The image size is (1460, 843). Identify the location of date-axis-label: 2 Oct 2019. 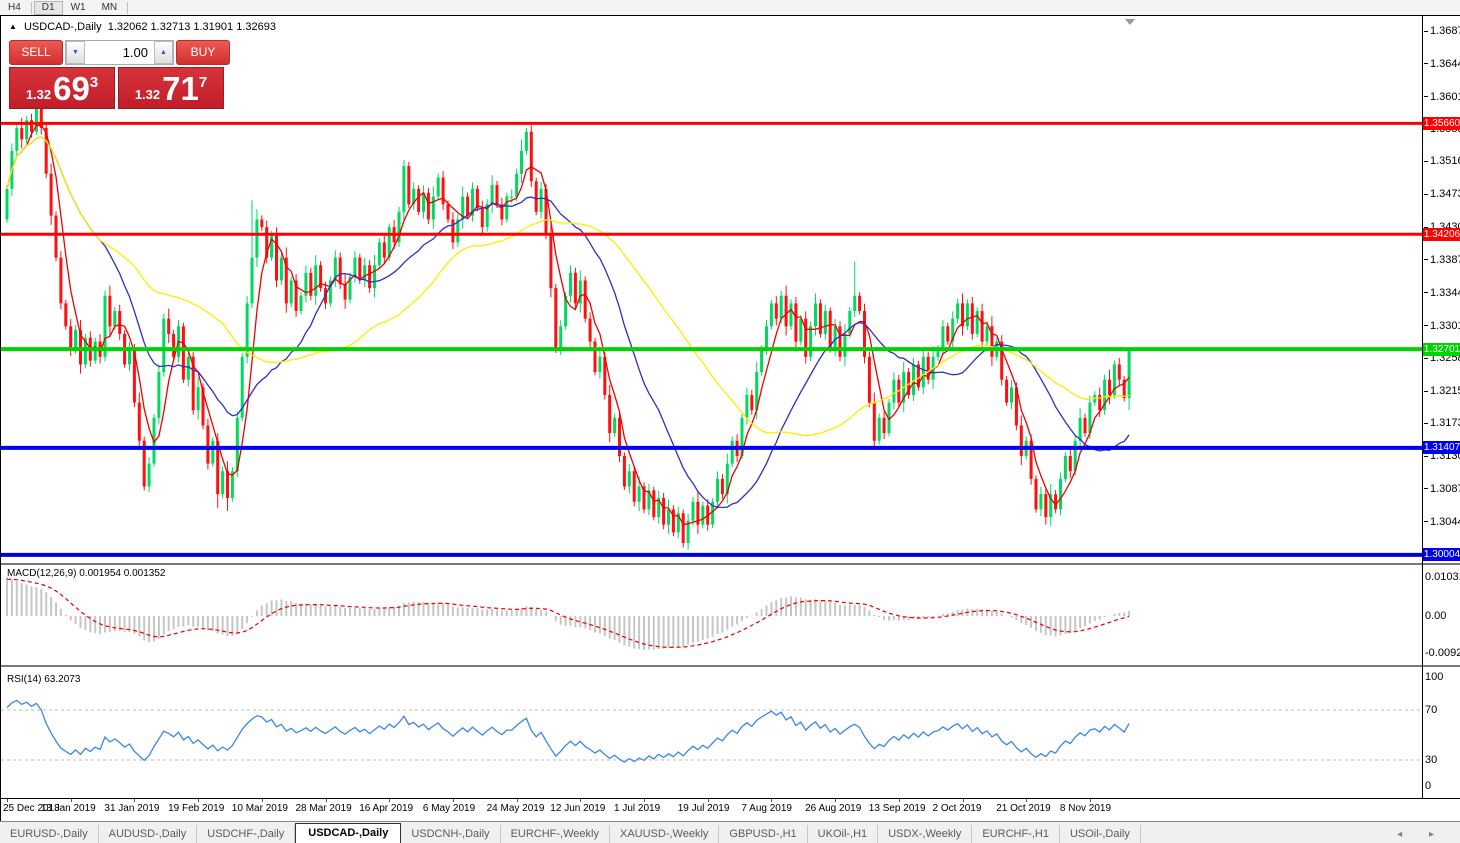
(957, 808).